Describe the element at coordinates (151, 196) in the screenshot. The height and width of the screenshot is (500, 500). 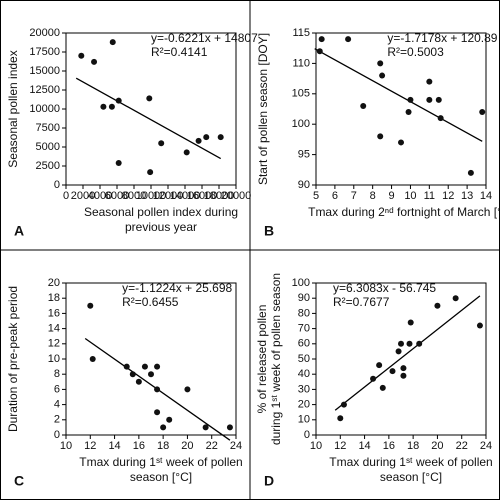
I see `x-tick-label: 10000` at that location.